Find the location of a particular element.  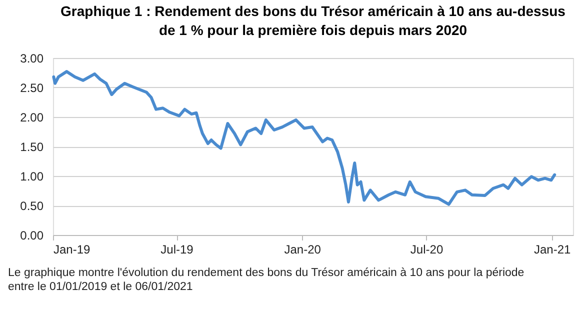

x-tick-label: Jan-21 is located at coordinates (553, 249).